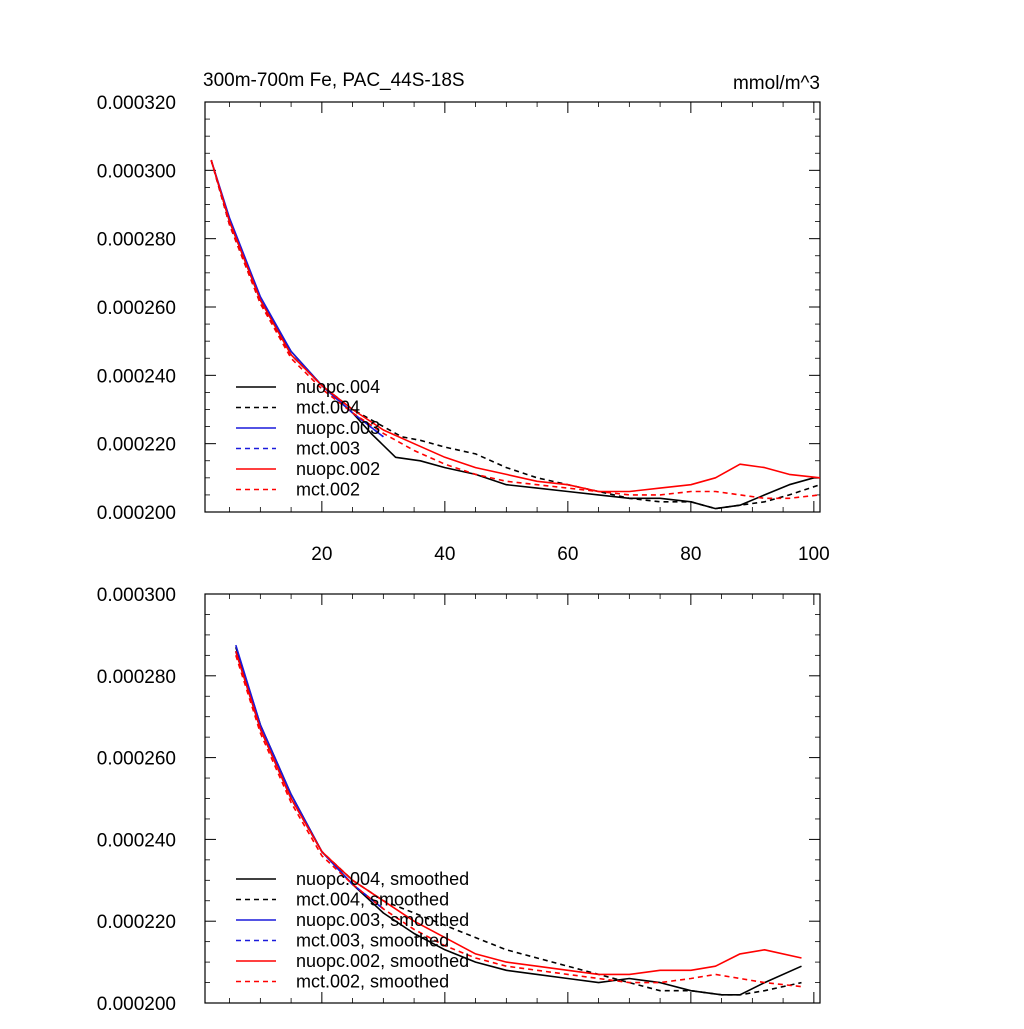 Image resolution: width=1024 pixels, height=1029 pixels. What do you see at coordinates (328, 449) in the screenshot?
I see `legend-label: mct.003` at bounding box center [328, 449].